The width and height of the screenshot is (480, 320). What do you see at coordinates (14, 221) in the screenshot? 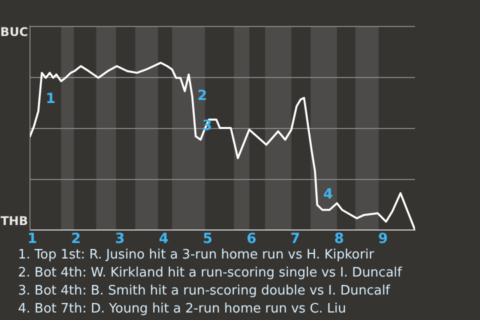
I see `text: THB` at bounding box center [14, 221].